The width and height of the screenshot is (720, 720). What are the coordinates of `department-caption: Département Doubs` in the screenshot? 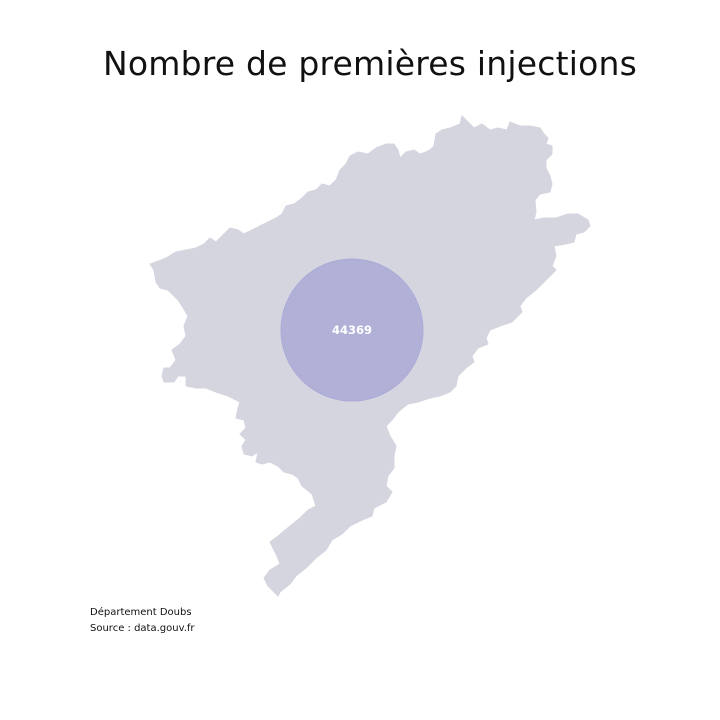 It's located at (141, 612).